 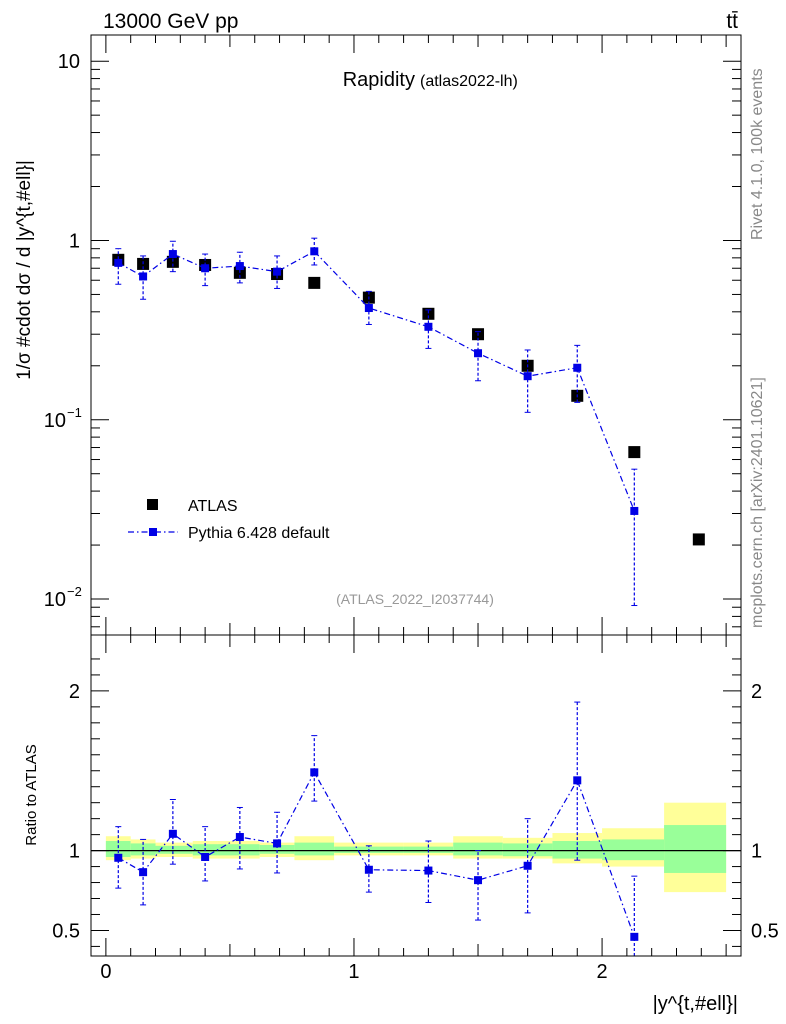 What do you see at coordinates (259, 533) in the screenshot?
I see `legend-label-pythia: Pythia 6.428 default` at bounding box center [259, 533].